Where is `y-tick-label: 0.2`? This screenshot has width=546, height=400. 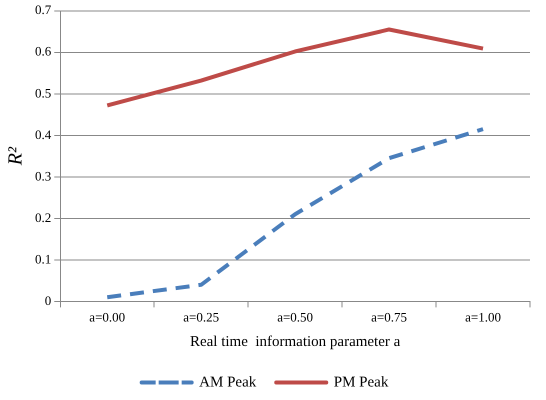 y-tick-label: 0.2 is located at coordinates (43, 217).